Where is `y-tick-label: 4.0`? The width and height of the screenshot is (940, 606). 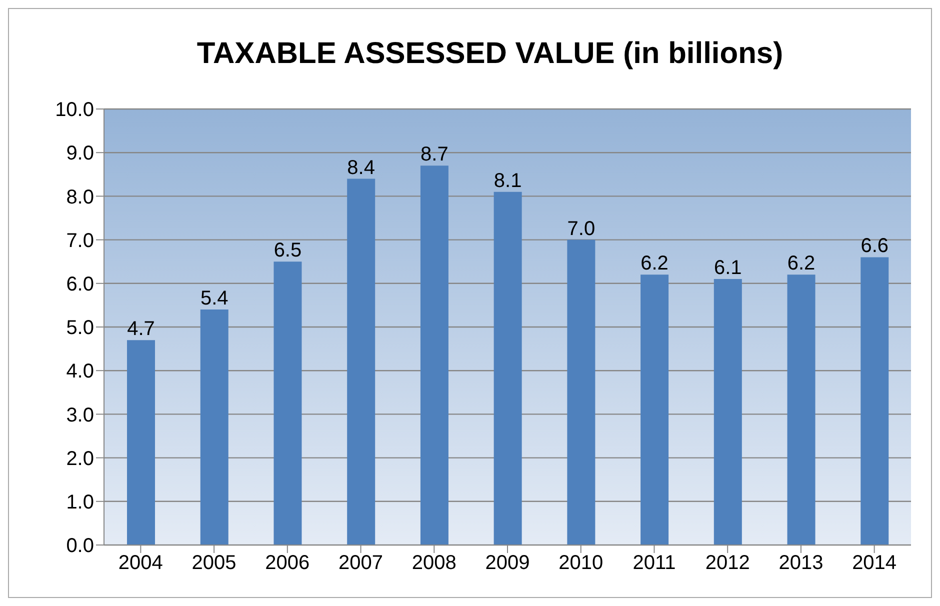 y-tick-label: 4.0 is located at coordinates (80, 371).